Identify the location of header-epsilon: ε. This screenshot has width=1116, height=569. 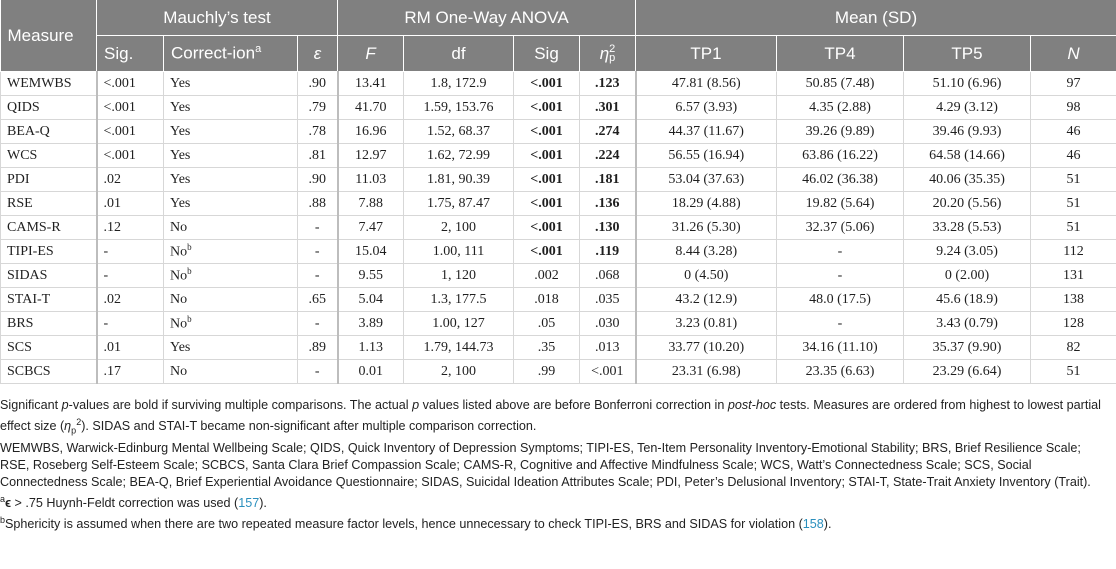
(318, 53).